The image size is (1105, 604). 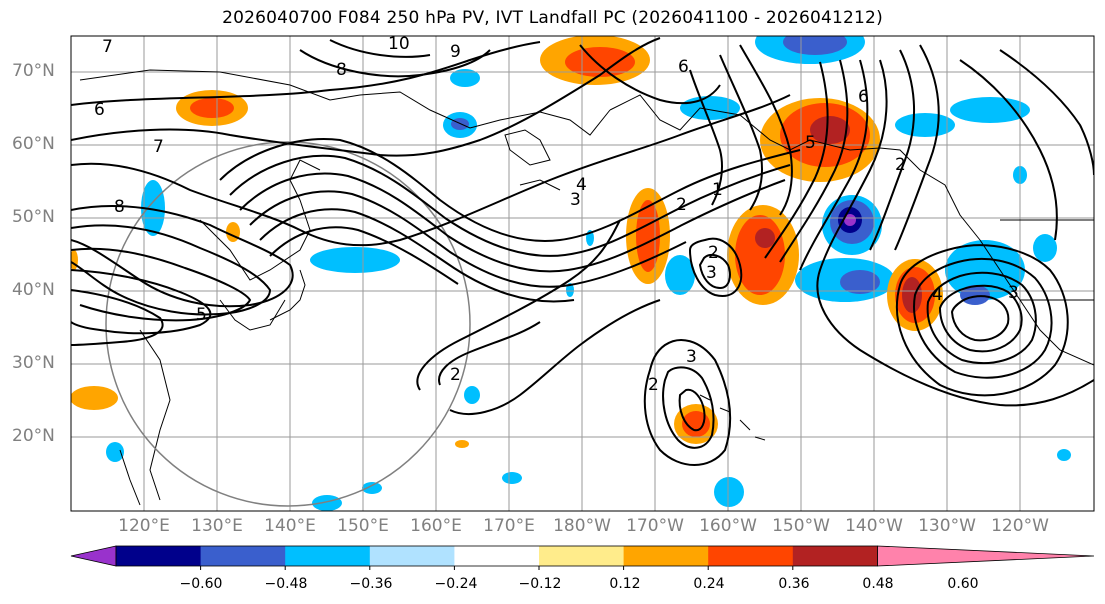 I want to click on colorbar-extend-max, so click(x=986, y=556).